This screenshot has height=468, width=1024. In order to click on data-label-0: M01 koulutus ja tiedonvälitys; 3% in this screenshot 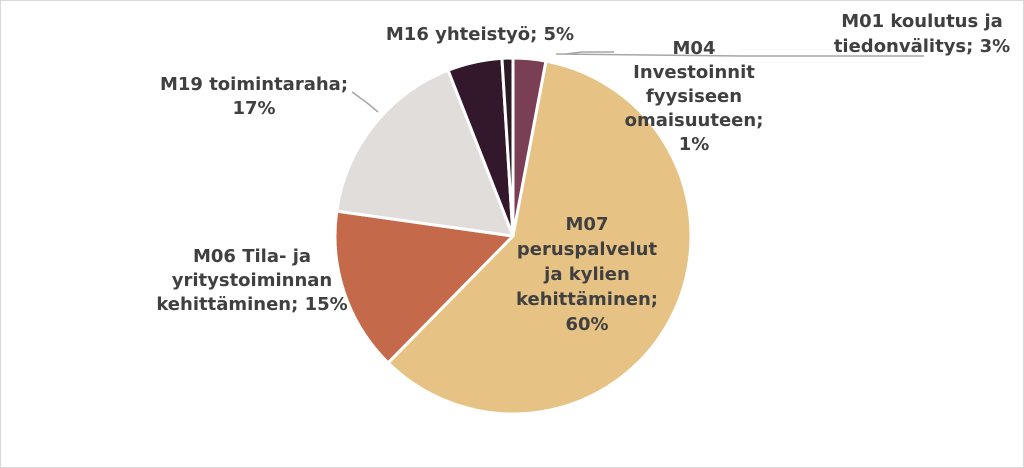, I will do `click(922, 34)`.